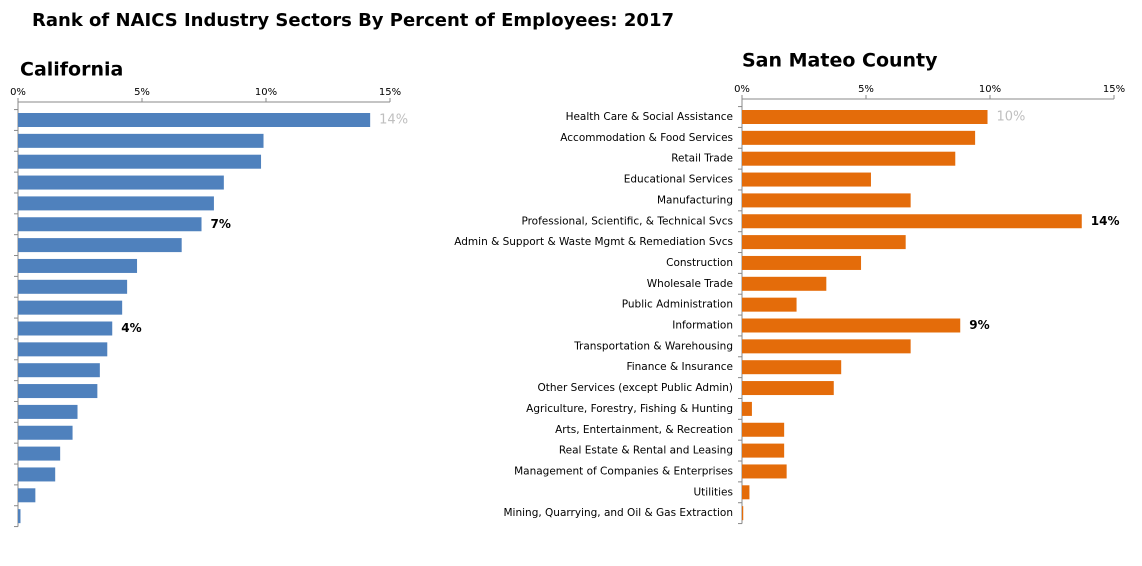  I want to click on value-label: 7%, so click(221, 224).